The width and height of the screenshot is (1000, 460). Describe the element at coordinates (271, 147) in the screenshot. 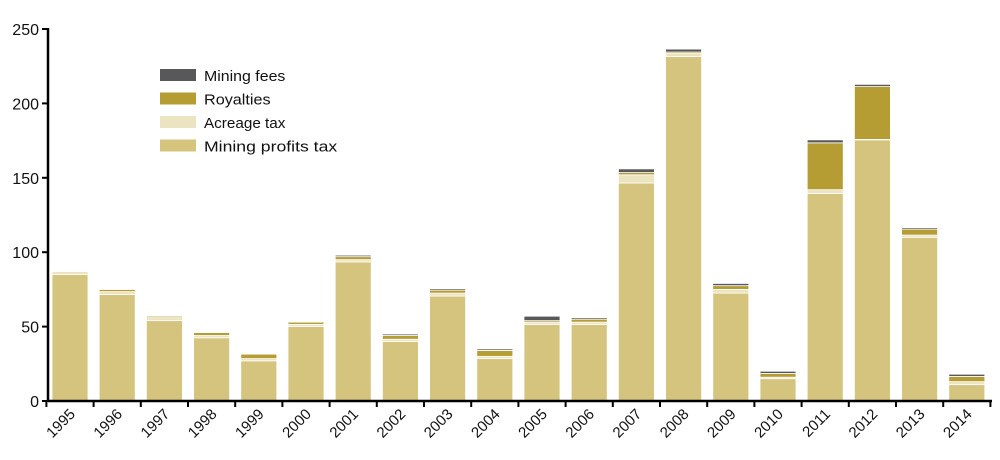

I see `legend-label: Mining profits tax` at that location.